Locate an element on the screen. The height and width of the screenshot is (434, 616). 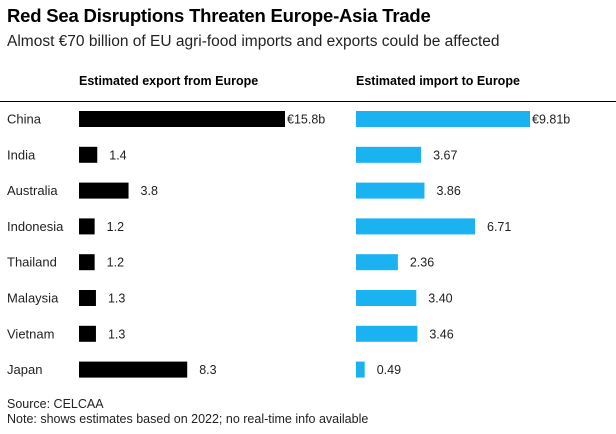
category-label: Australia is located at coordinates (32, 190).